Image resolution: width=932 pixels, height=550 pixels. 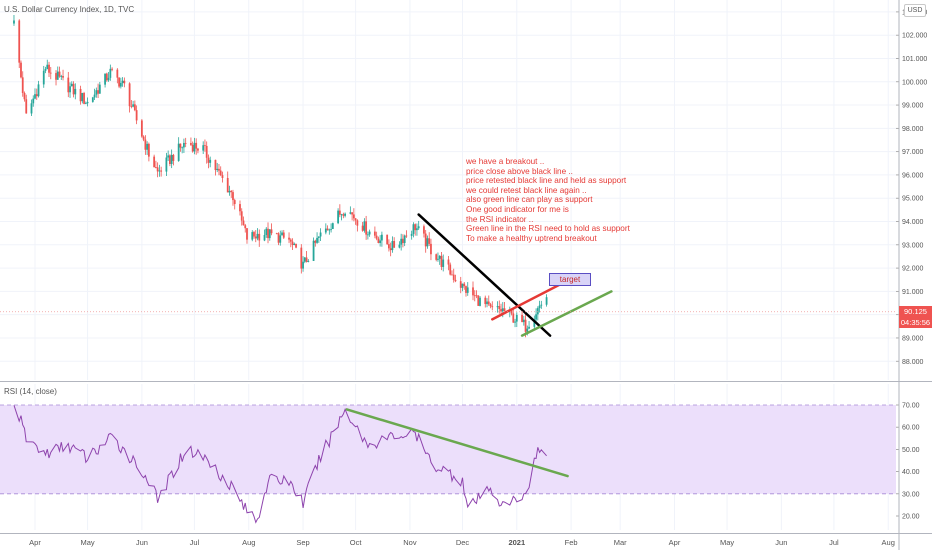 I want to click on x-tick-label: Nov, so click(x=410, y=542).